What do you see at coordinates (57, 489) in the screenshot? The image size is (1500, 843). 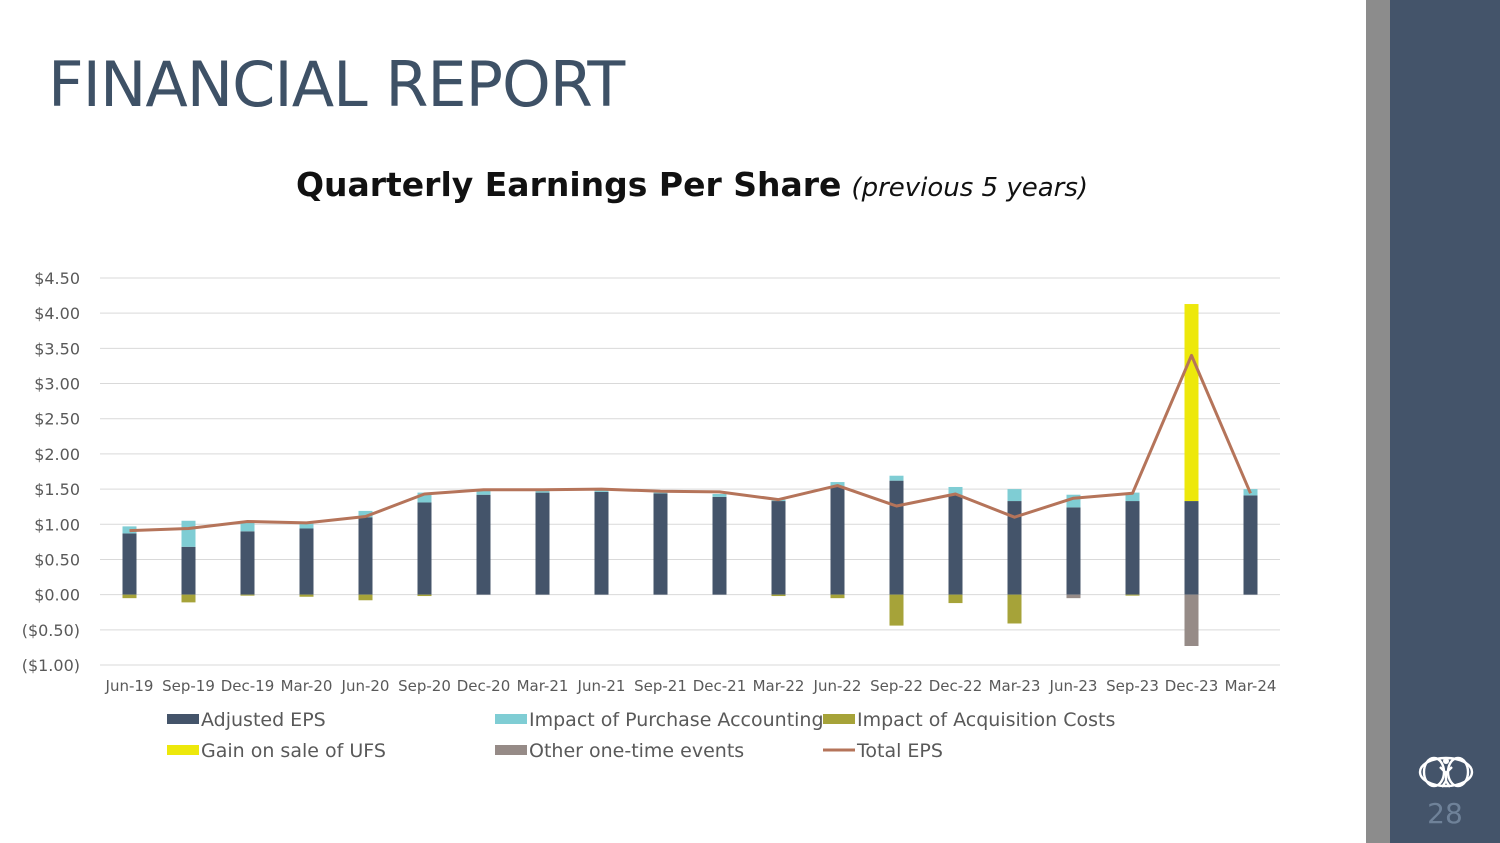 I see `y-tick-label: $1.50` at bounding box center [57, 489].